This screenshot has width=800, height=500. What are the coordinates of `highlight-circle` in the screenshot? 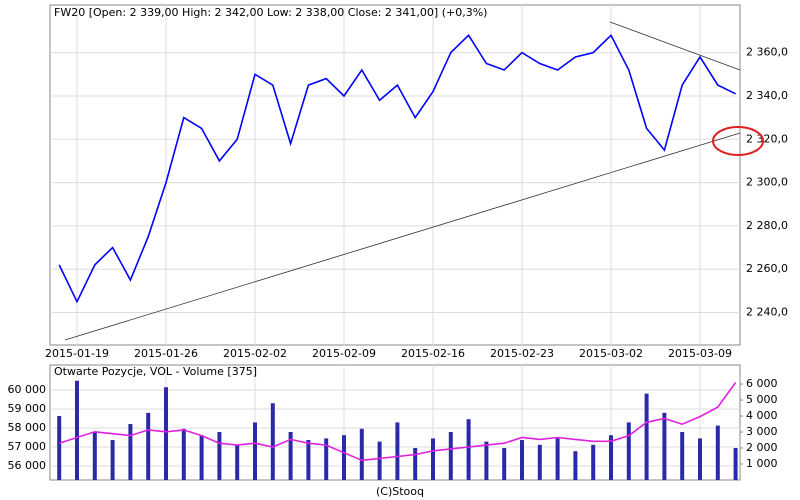 It's located at (738, 141).